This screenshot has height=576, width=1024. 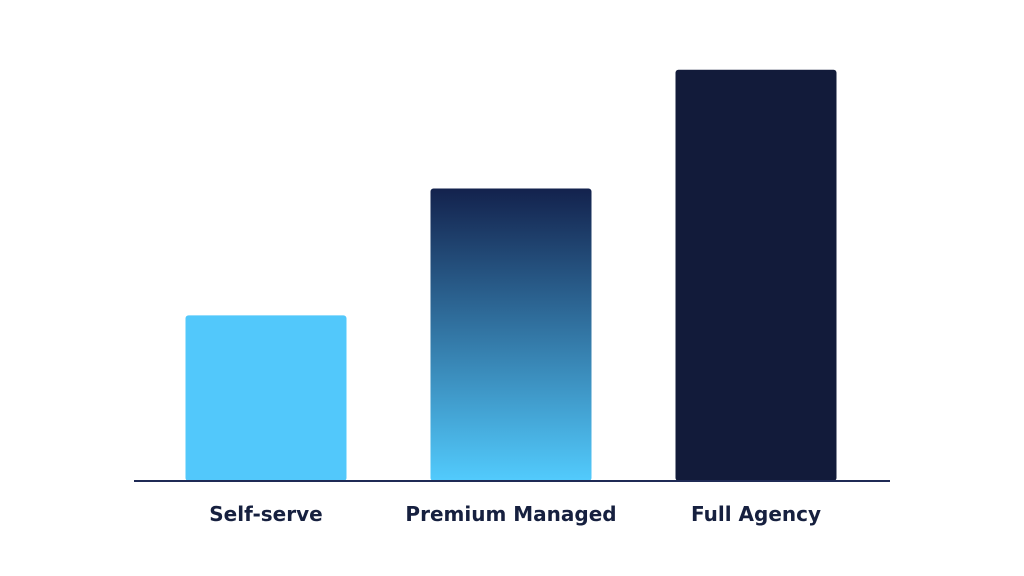 I want to click on category-label: Premium Managed, so click(x=510, y=514).